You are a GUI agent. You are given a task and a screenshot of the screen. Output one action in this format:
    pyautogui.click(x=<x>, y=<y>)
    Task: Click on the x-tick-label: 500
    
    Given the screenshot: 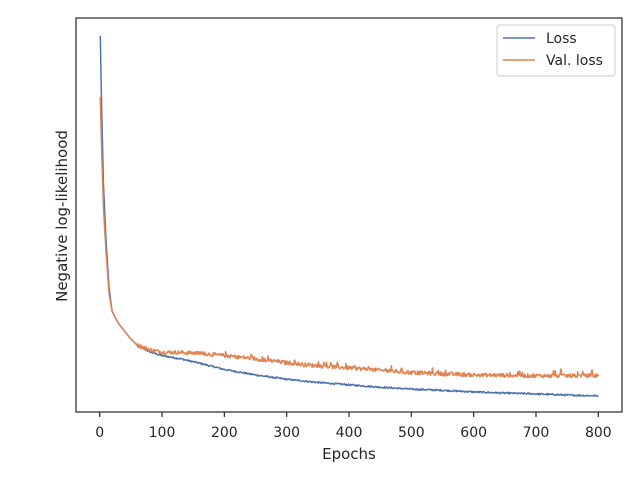 What is the action you would take?
    pyautogui.click(x=411, y=433)
    